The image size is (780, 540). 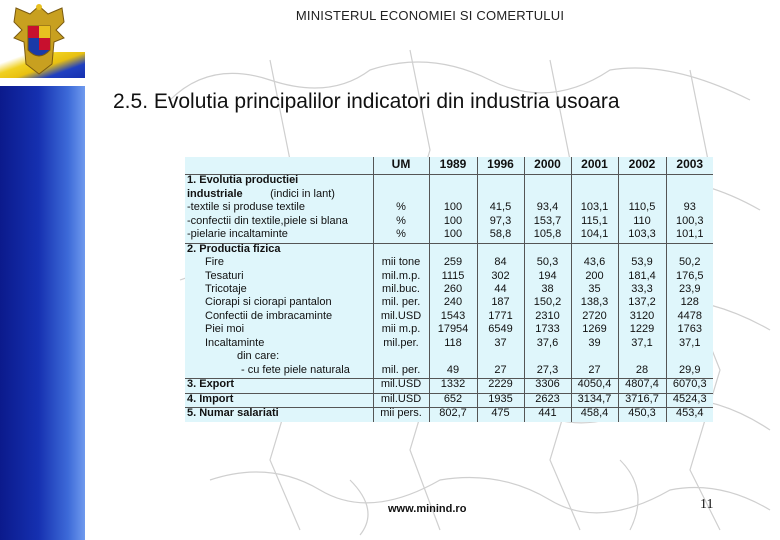 What do you see at coordinates (452, 304) in the screenshot?
I see `value-cell: 240` at bounding box center [452, 304].